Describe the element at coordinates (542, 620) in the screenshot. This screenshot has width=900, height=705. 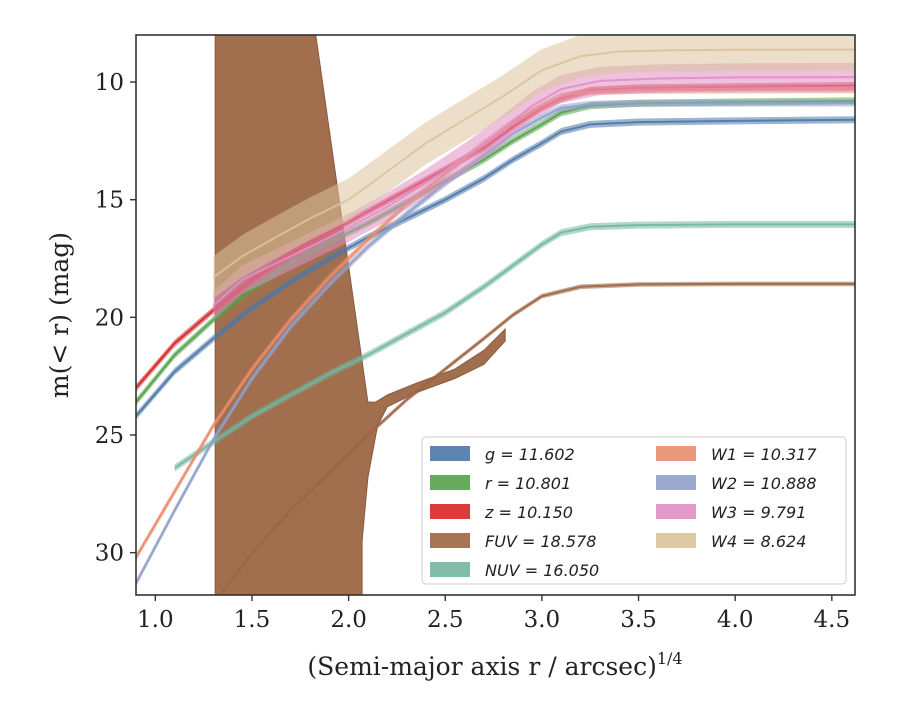
I see `x-tick-label: 3.0` at that location.